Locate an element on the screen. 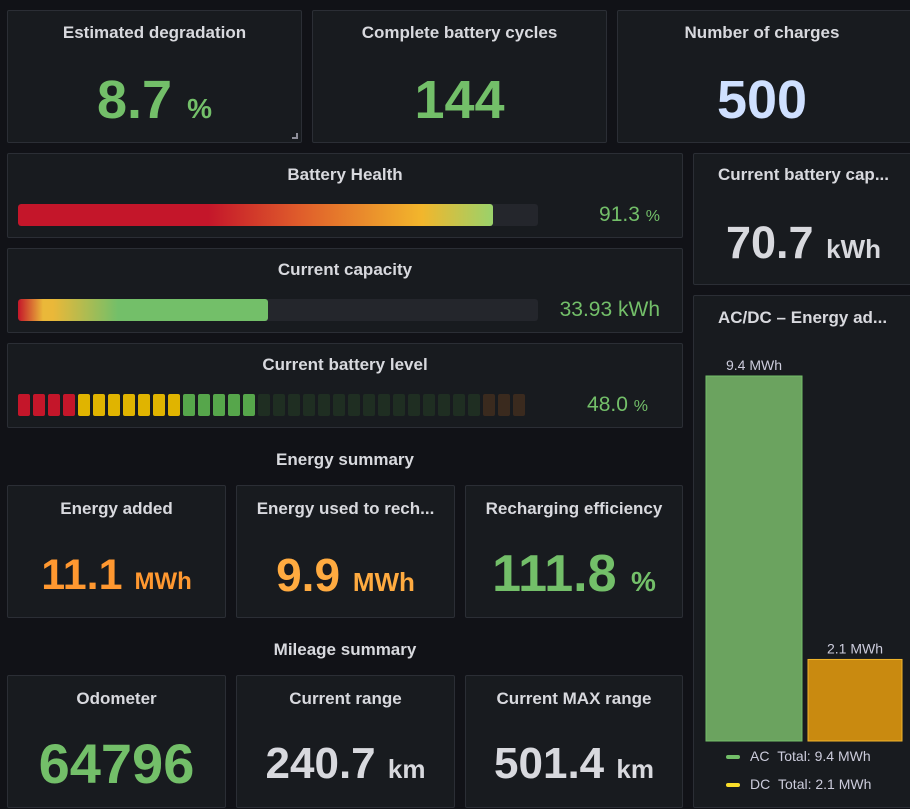  stat-value: 144 is located at coordinates (459, 100).